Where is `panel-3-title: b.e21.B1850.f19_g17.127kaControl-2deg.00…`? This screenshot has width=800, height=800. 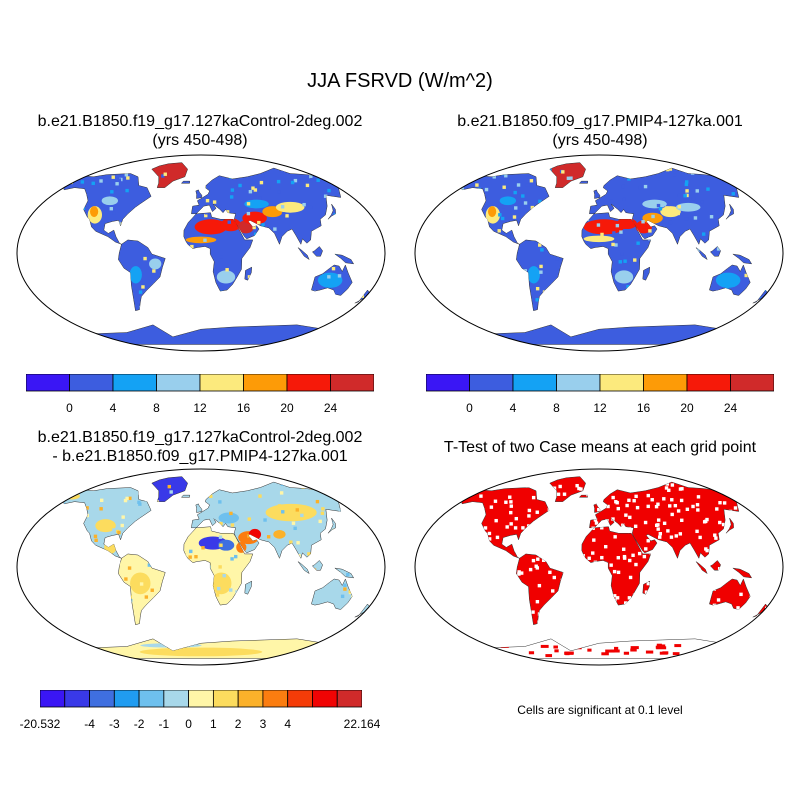
panel-3-title: b.e21.B1850.f19_g17.127kaControl-2deg.00… is located at coordinates (200, 447).